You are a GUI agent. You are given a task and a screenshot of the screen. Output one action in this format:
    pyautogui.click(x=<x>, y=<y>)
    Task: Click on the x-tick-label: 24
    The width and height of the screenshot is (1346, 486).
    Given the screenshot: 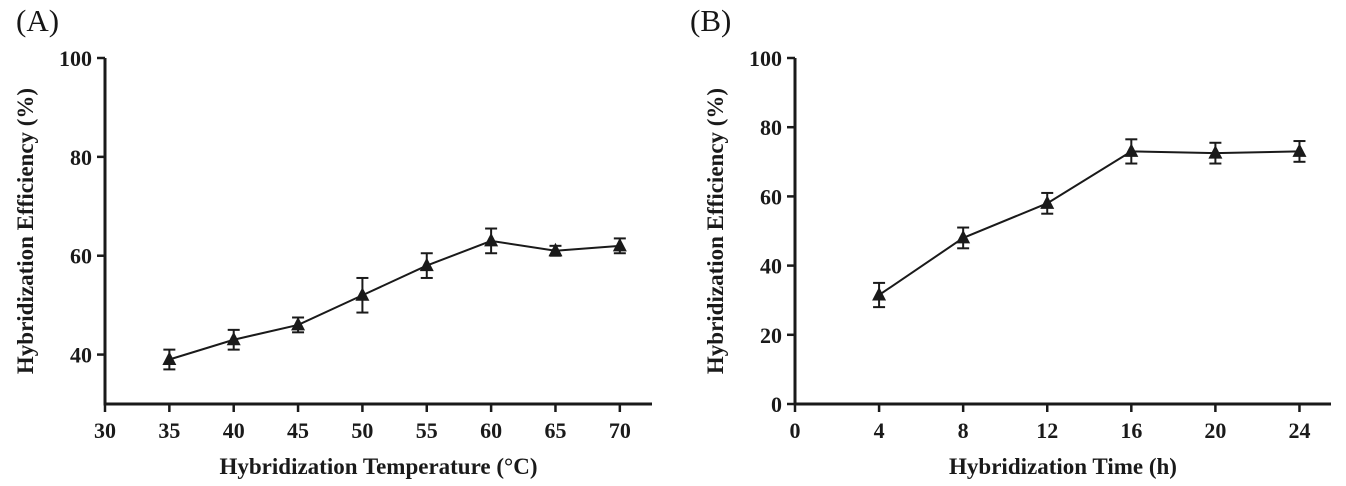 What is the action you would take?
    pyautogui.click(x=1299, y=430)
    